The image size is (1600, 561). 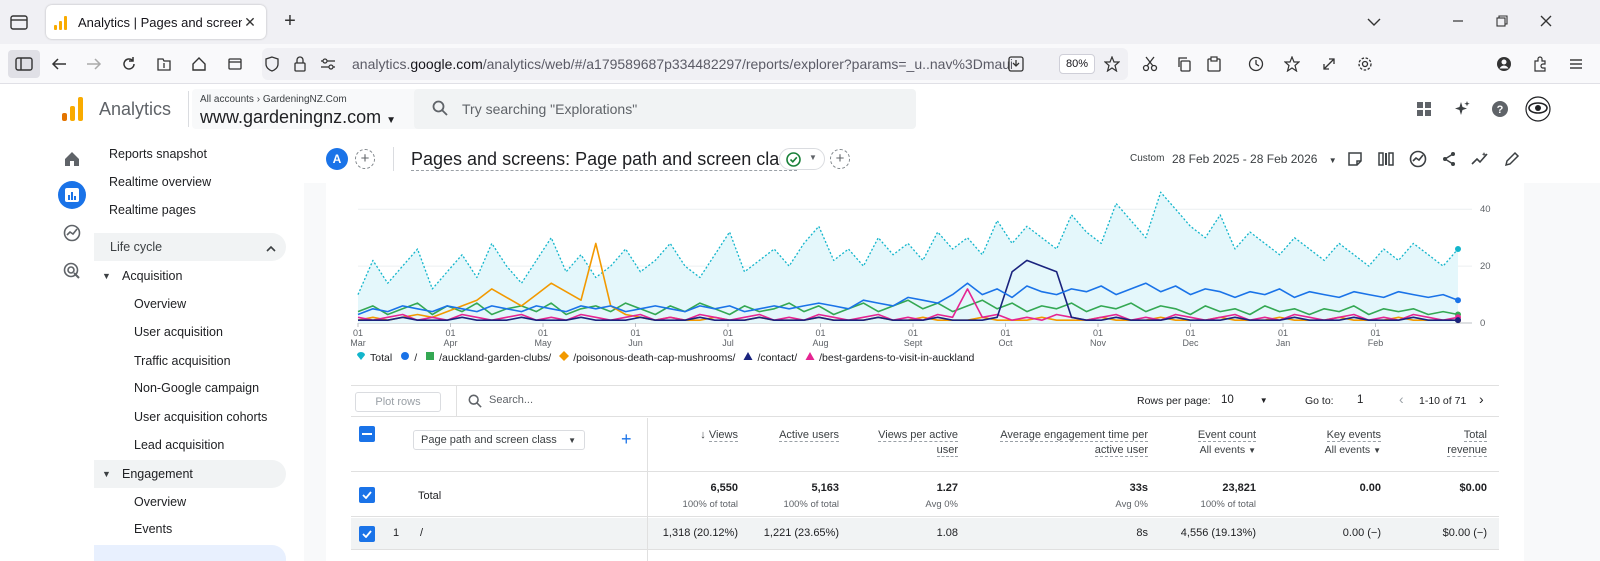 What do you see at coordinates (918, 443) in the screenshot?
I see `col-views-per-user: Views per active user` at bounding box center [918, 443].